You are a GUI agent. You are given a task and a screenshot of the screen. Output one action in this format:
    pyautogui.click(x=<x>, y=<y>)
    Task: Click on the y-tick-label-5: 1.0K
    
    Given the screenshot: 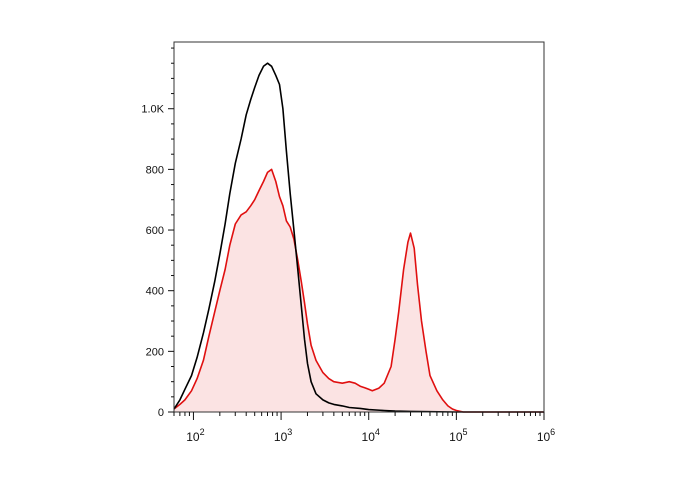 What is the action you would take?
    pyautogui.click(x=152, y=110)
    